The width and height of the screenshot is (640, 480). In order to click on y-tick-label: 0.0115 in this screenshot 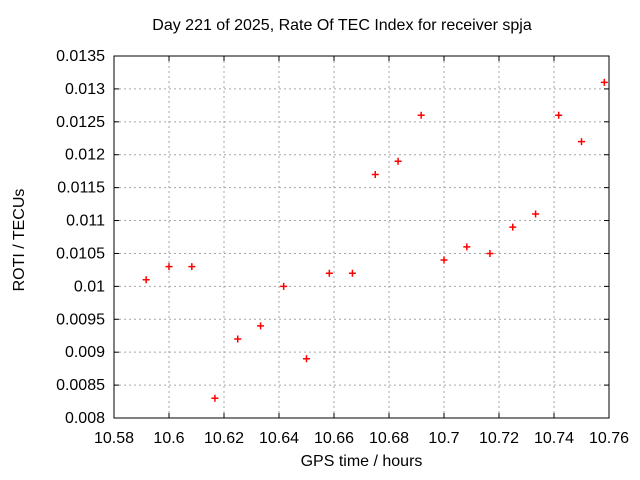, I will do `click(81, 188)`.